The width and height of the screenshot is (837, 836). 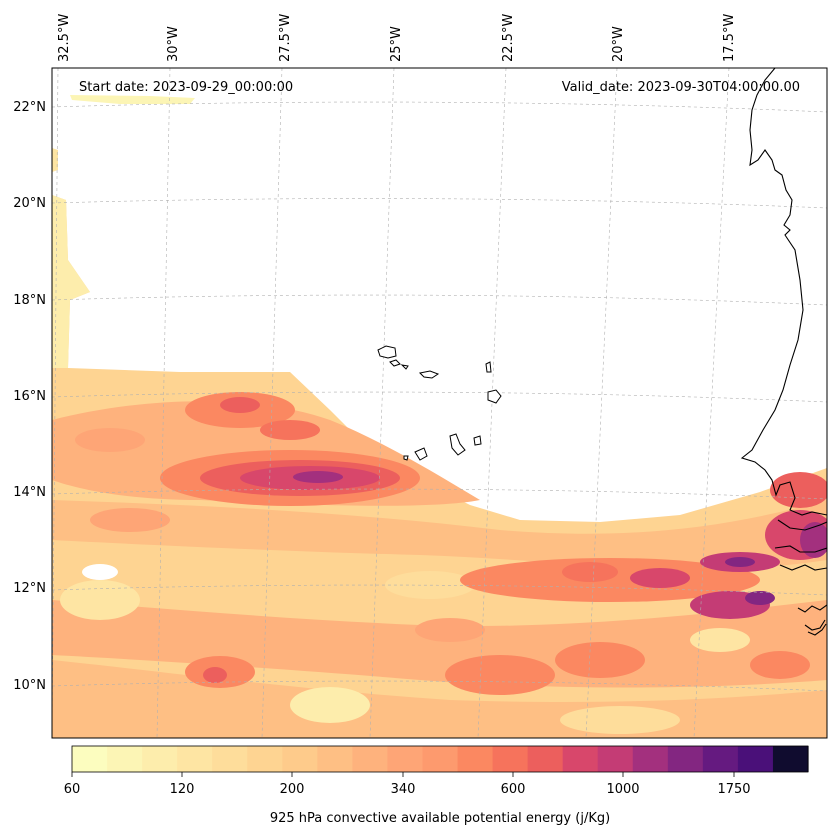 I want to click on colorbar-tick-200: 200, so click(x=292, y=789).